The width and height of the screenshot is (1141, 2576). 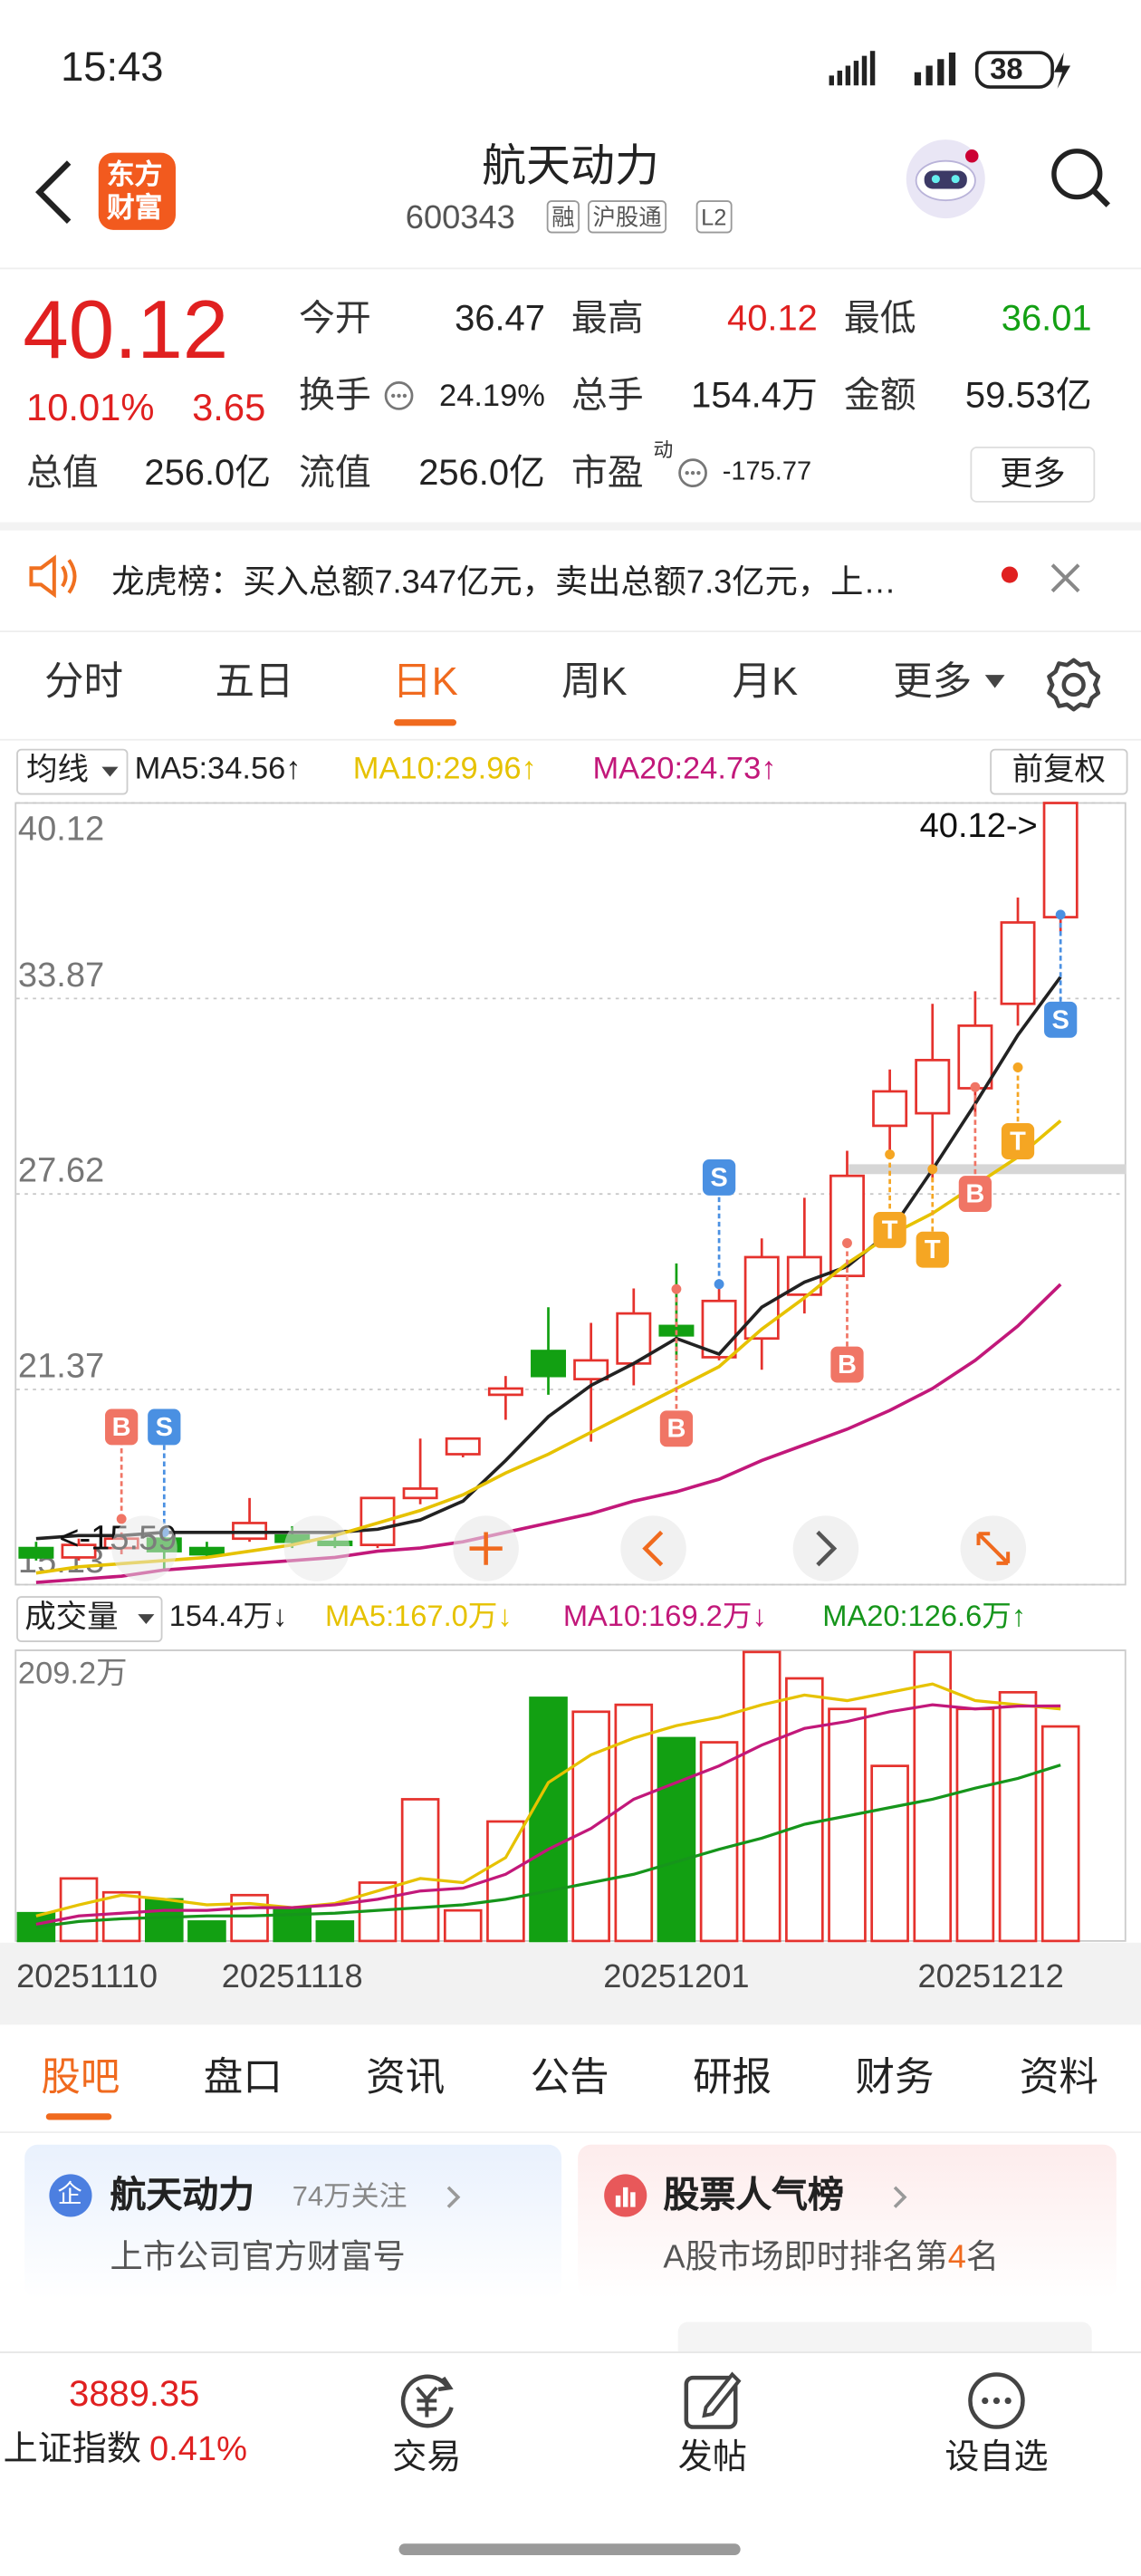 I want to click on volume-selector: 成交量, so click(x=89, y=1619).